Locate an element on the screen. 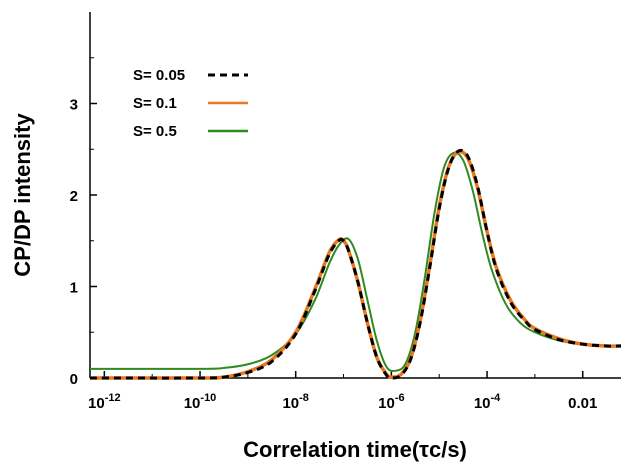 This screenshot has width=621, height=465. x-tick-label: 0.01 is located at coordinates (582, 403).